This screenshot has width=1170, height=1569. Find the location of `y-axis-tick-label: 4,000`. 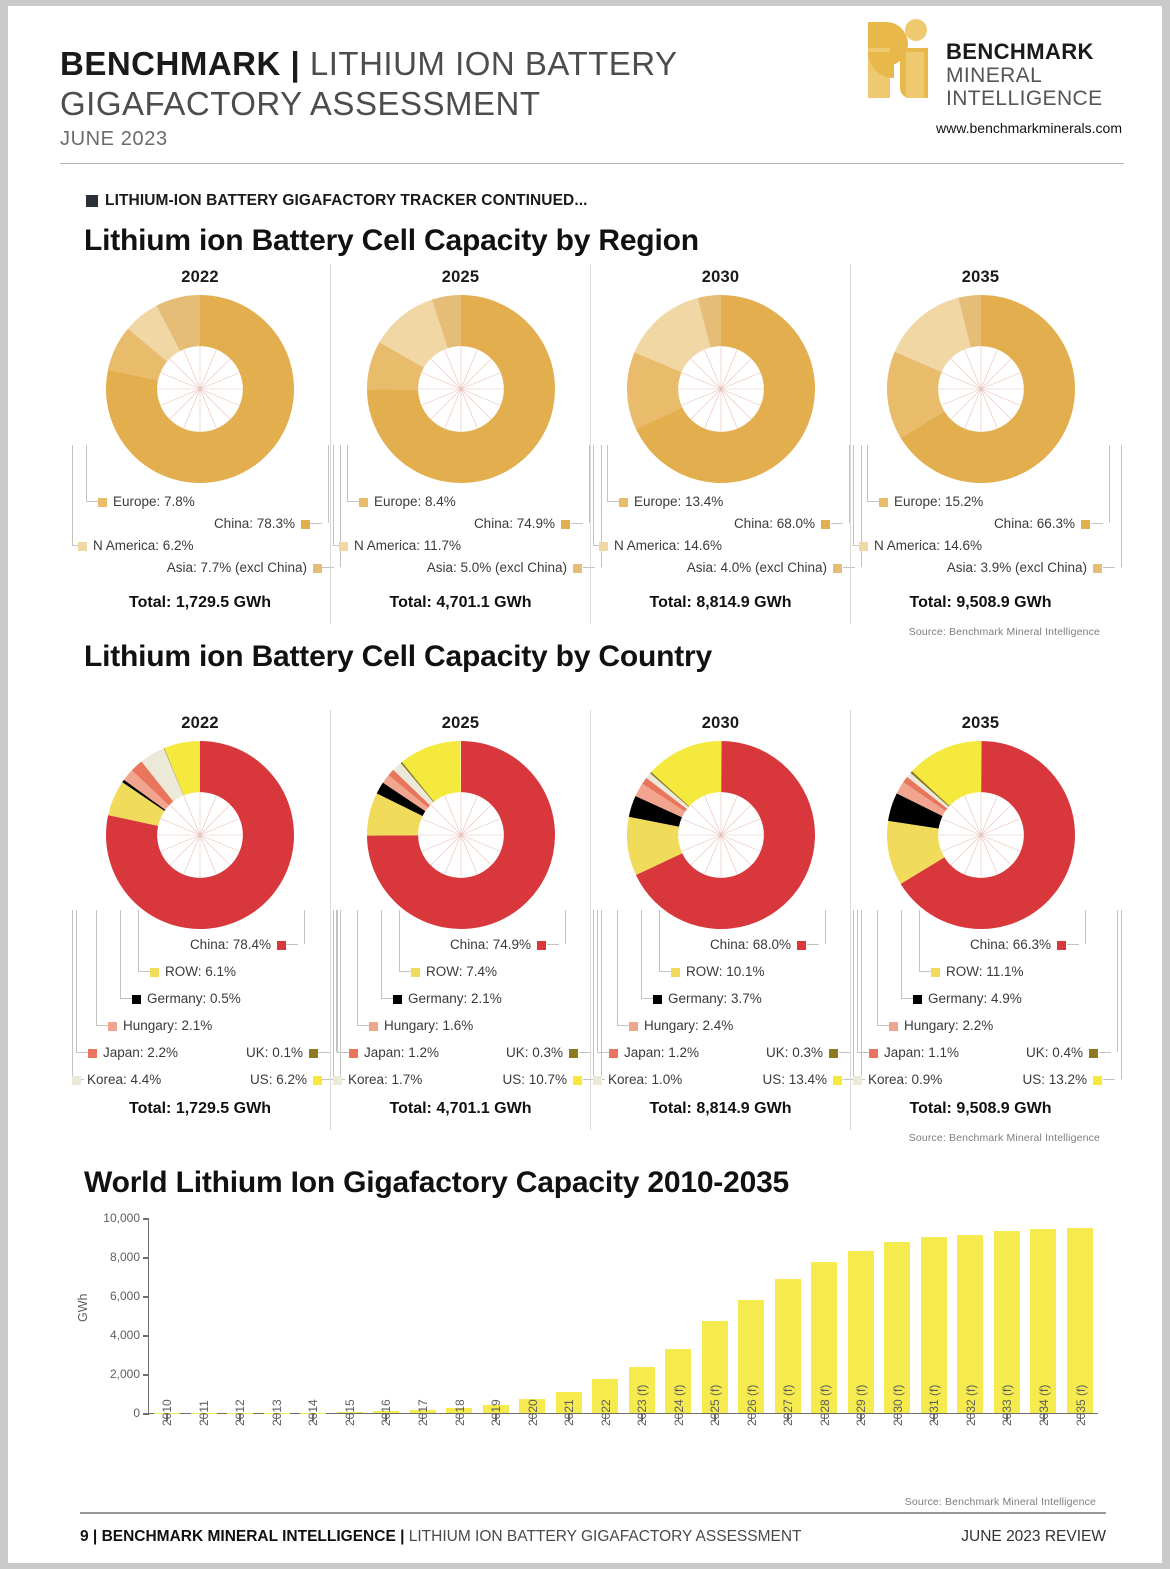

y-axis-tick-label: 4,000 is located at coordinates (124, 1335).